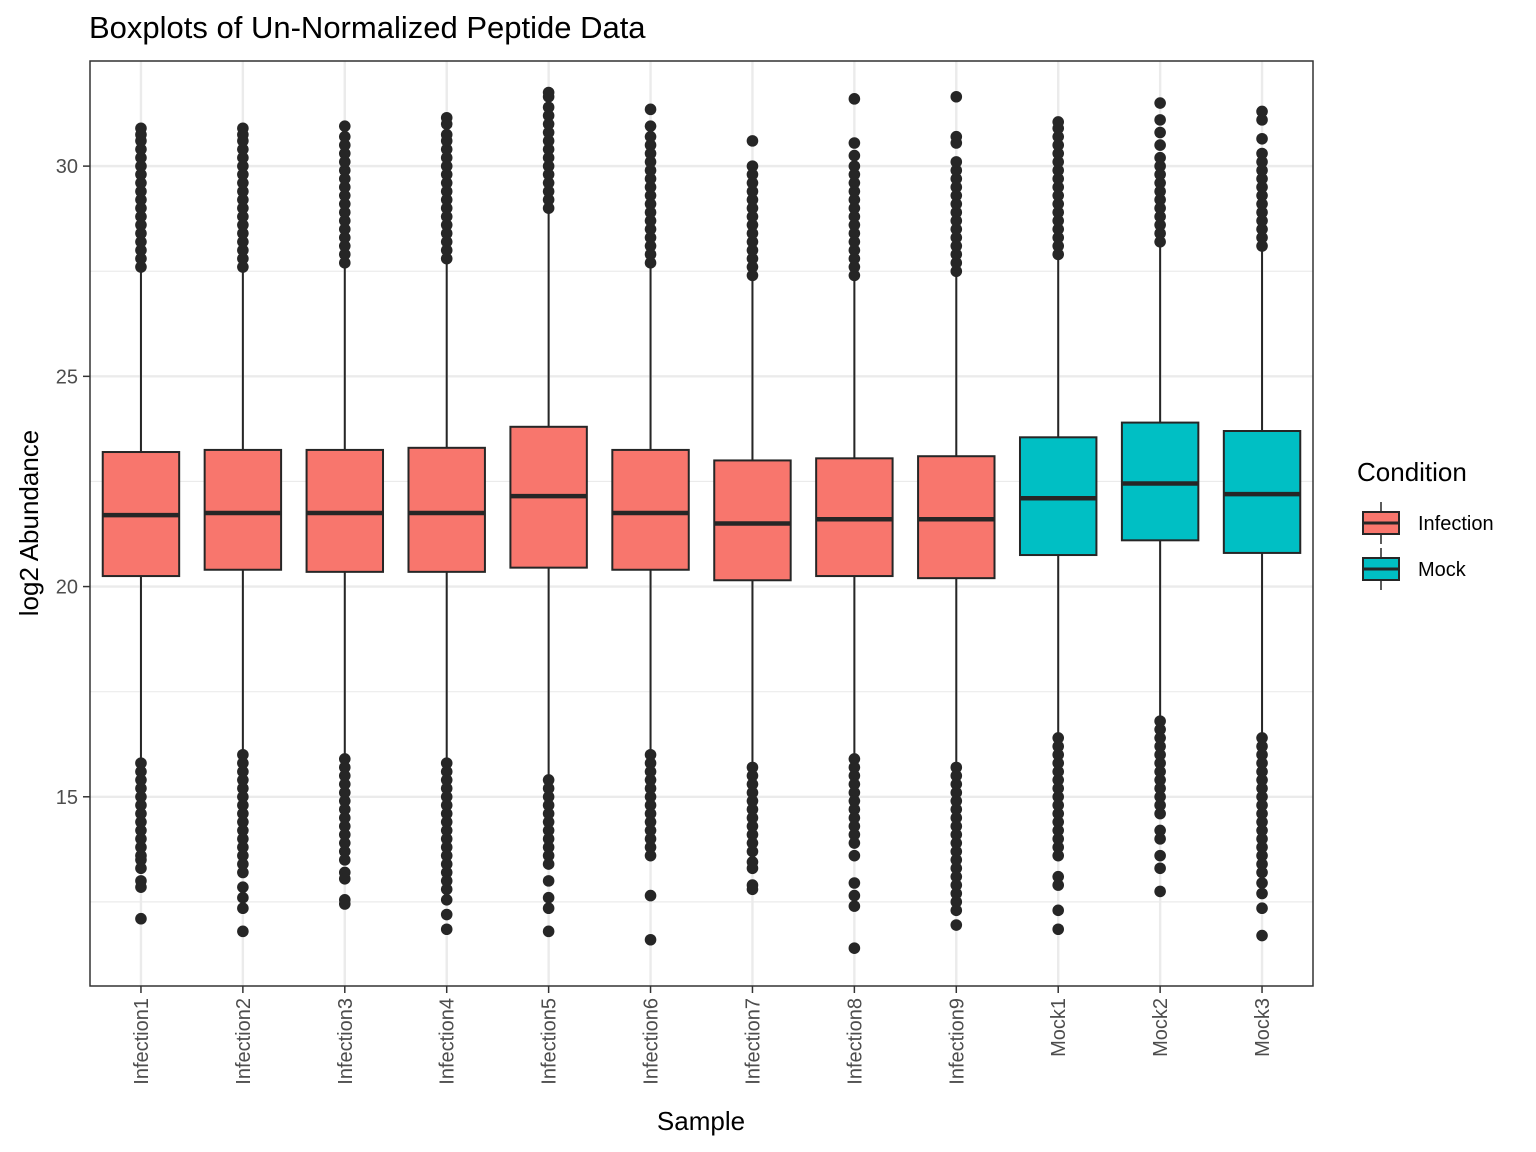  What do you see at coordinates (1263, 1027) in the screenshot?
I see `x-tick-label: Mock3` at bounding box center [1263, 1027].